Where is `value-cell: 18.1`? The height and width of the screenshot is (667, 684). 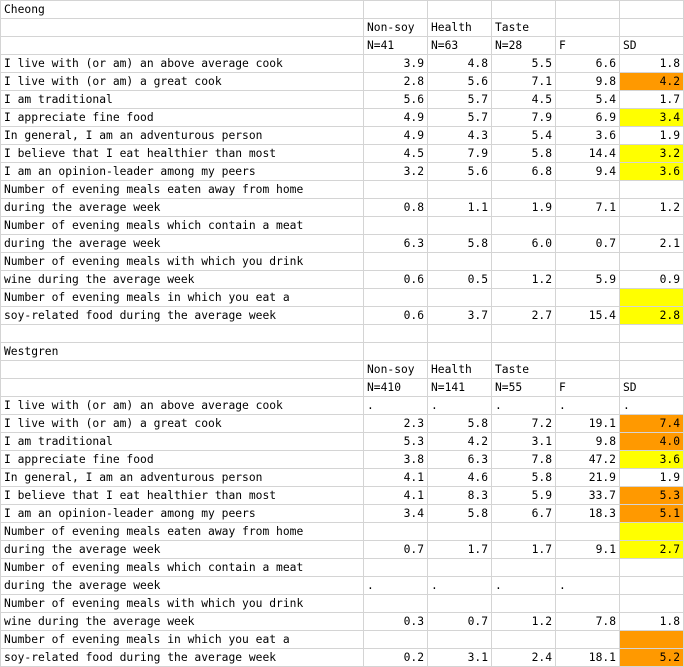
value-cell: 18.1 is located at coordinates (587, 657).